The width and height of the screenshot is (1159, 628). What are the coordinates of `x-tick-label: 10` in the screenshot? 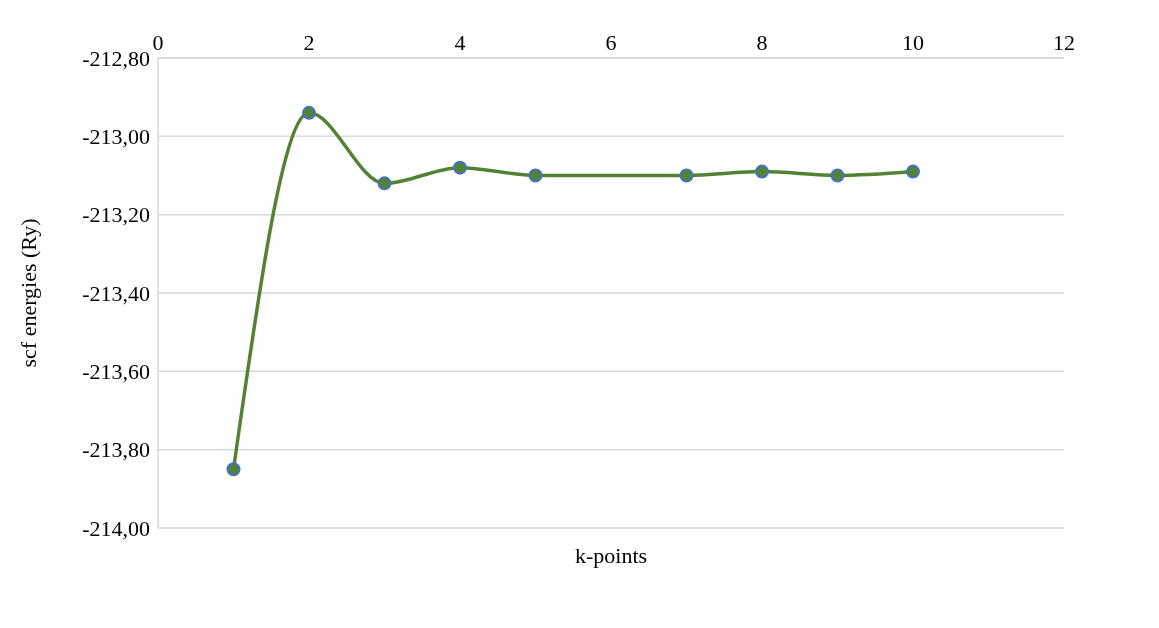 It's located at (913, 42).